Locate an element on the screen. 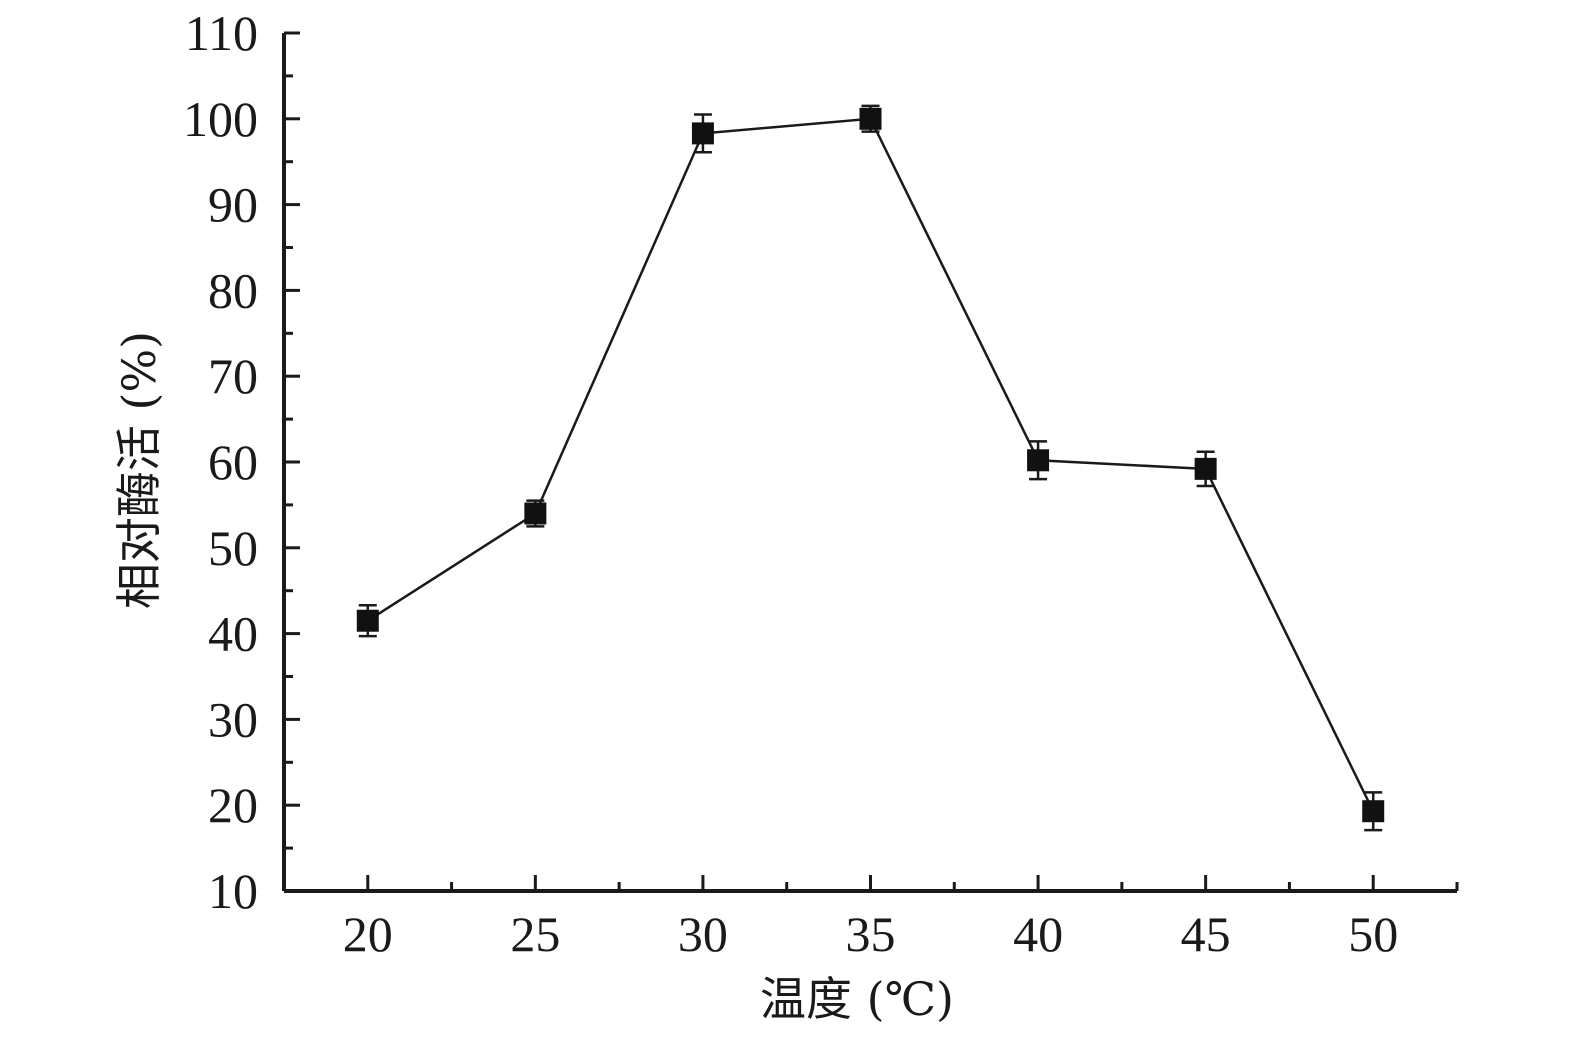 The width and height of the screenshot is (1575, 1038). y-tick-label: 90 is located at coordinates (233, 205).